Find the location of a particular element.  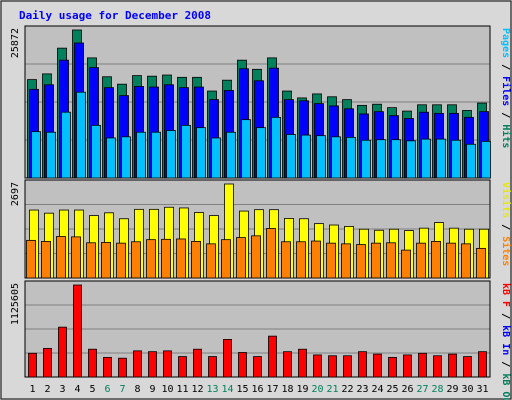

x-tick-label-day-2: 2 is located at coordinates (47, 389).